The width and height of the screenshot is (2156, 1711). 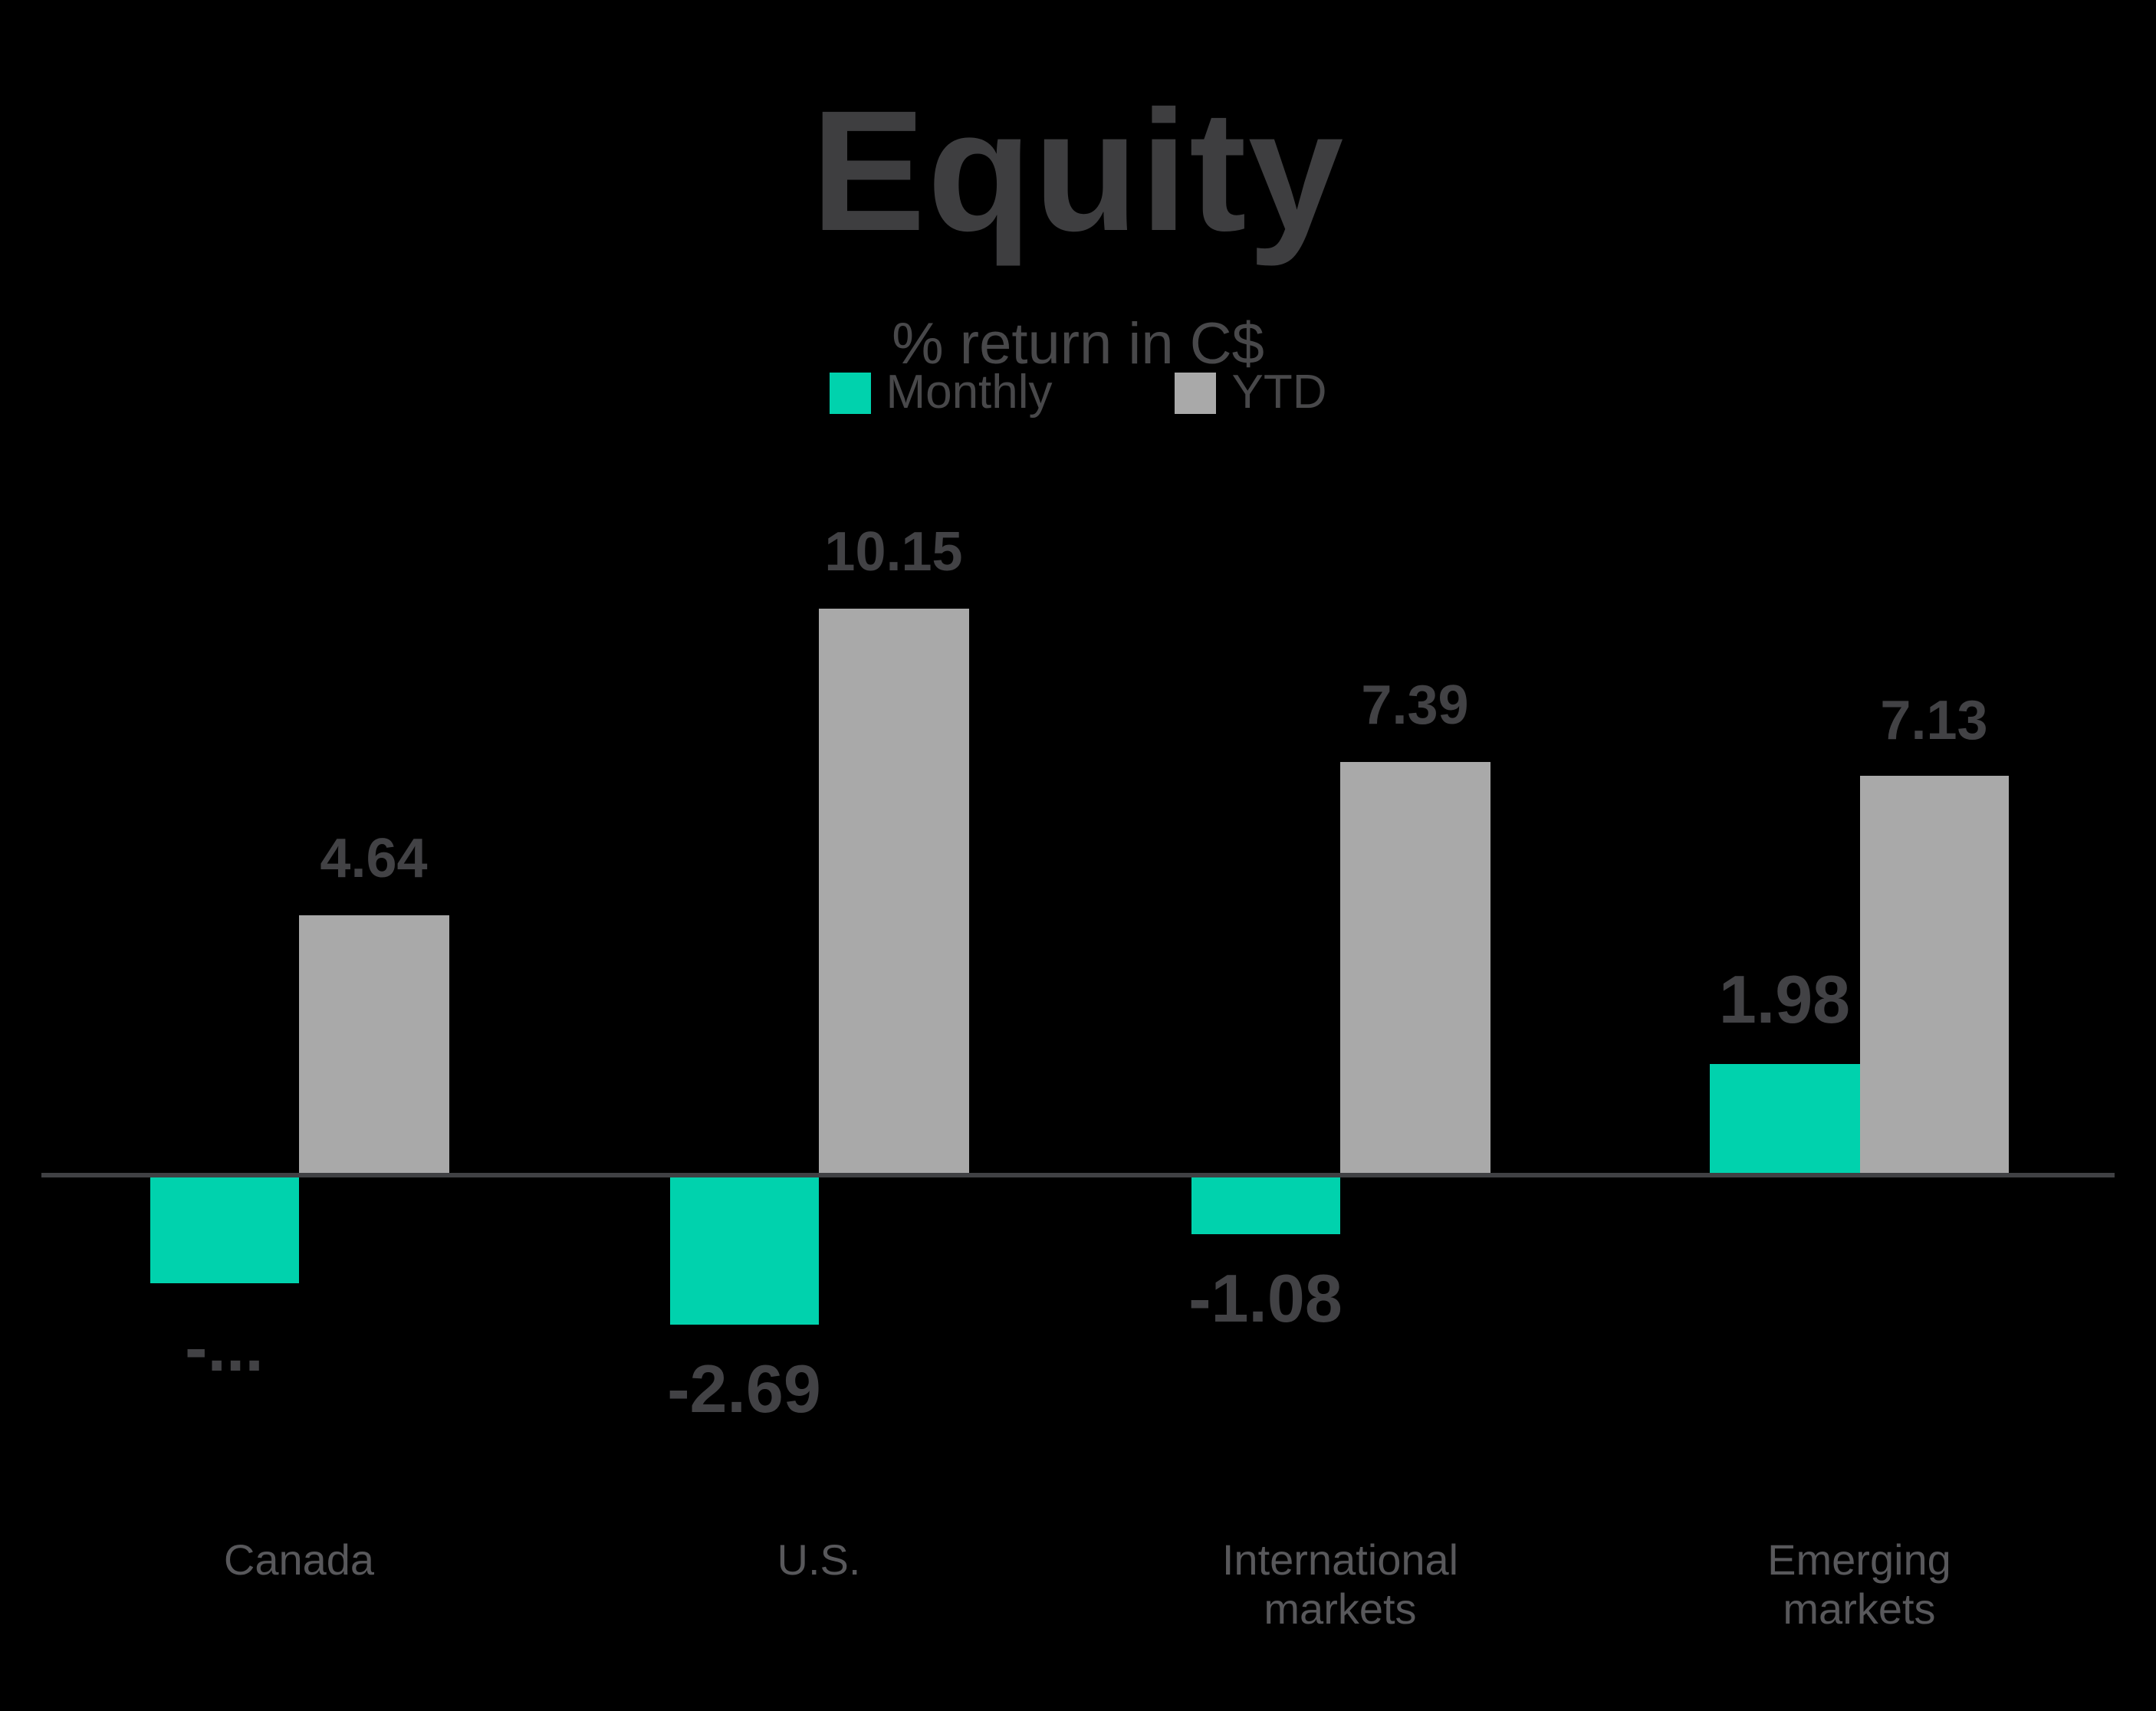 I want to click on legend-item-ytd: YTD, so click(x=1251, y=392).